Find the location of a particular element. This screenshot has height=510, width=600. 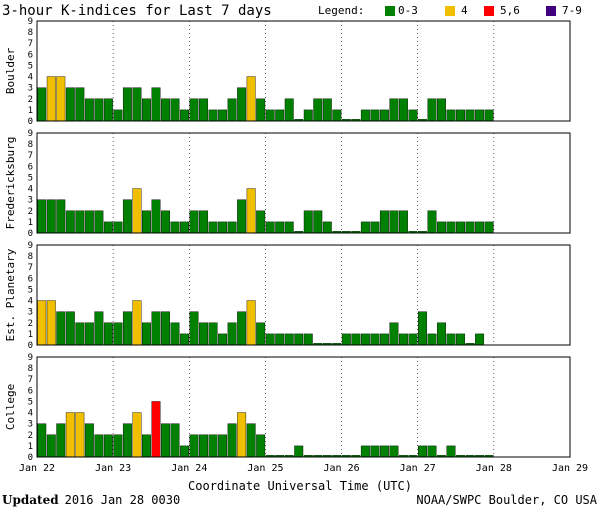

x-tick-label: Jan 22 is located at coordinates (37, 468).